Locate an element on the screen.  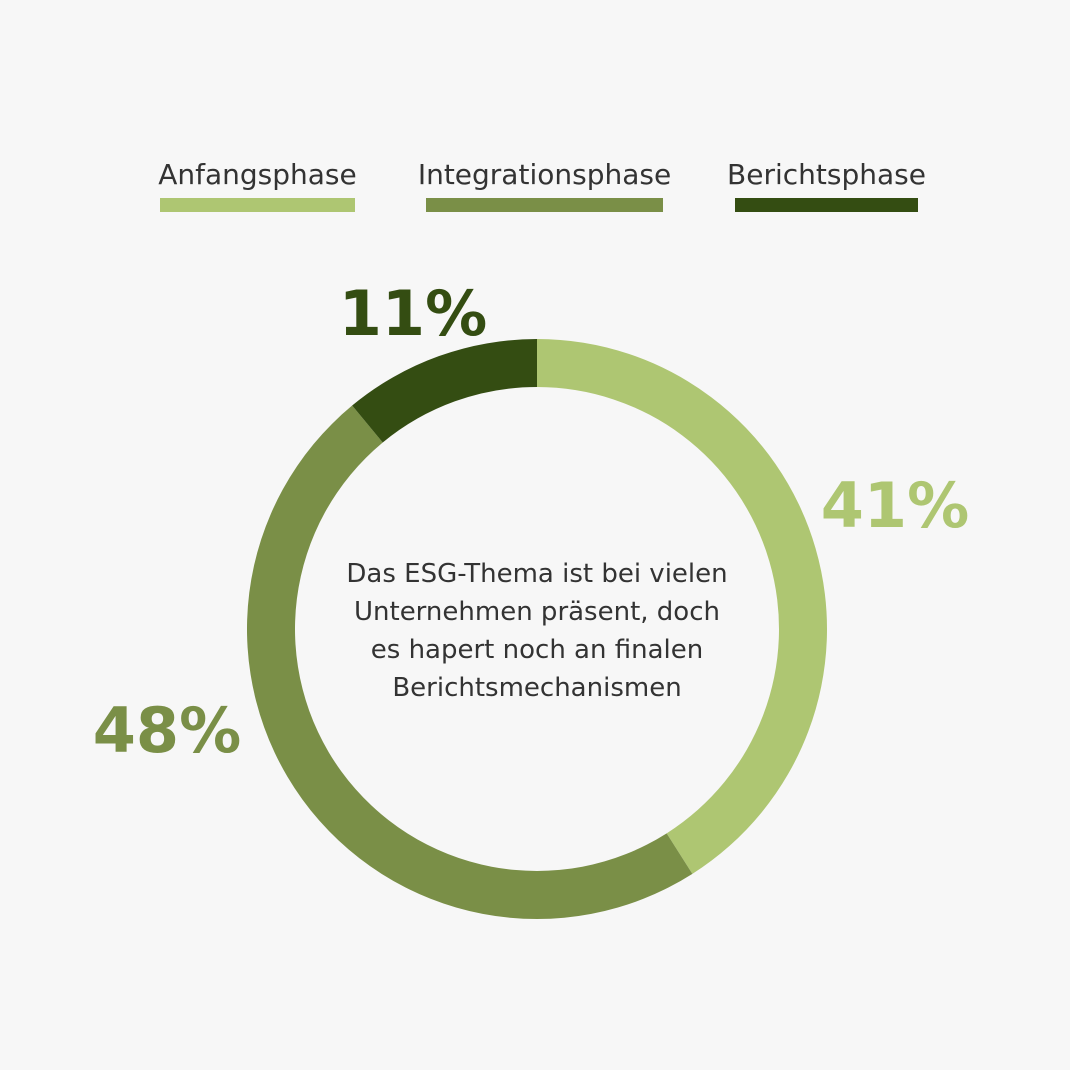
legend-label: Anfangsphase is located at coordinates (257, 174).